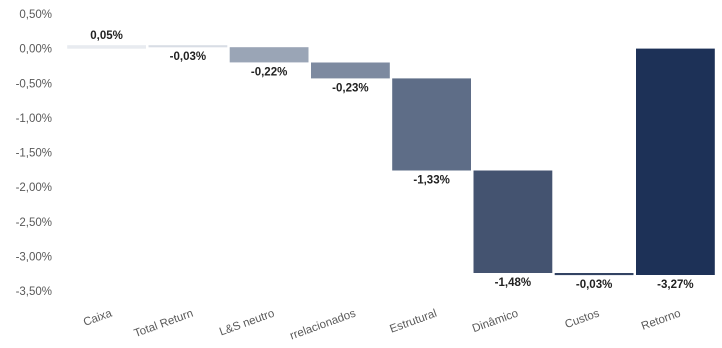  Describe the element at coordinates (106, 36) in the screenshot. I see `data-label: 0,05%` at that location.